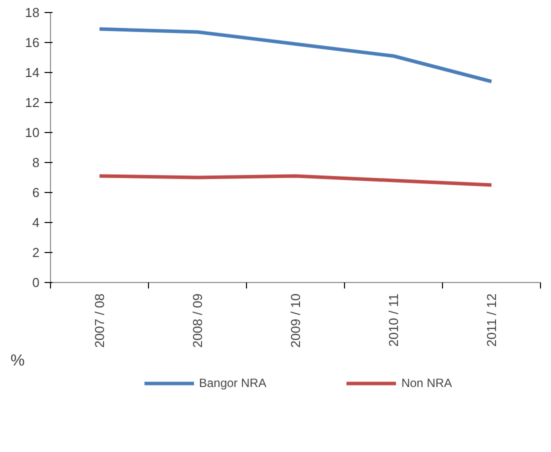  Describe the element at coordinates (32, 12) in the screenshot. I see `y-tick-label: 18` at that location.